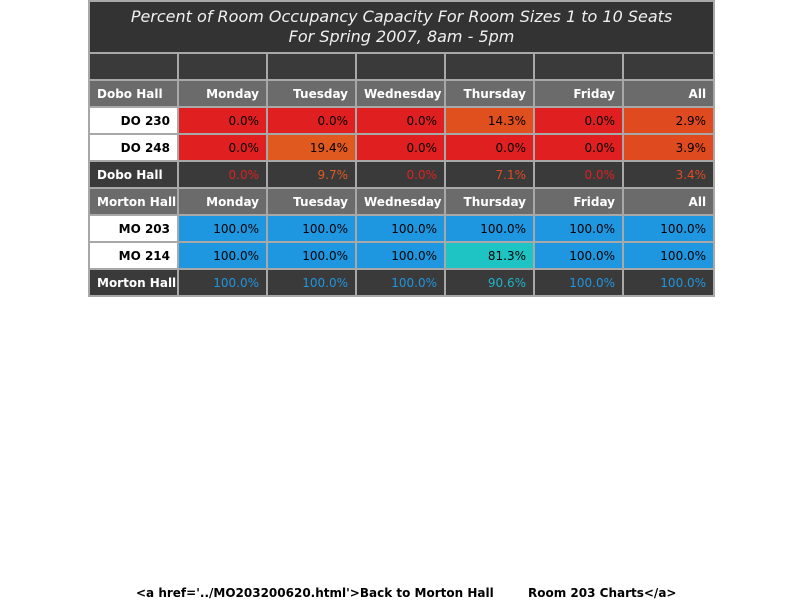 Image resolution: width=800 pixels, height=600 pixels. What do you see at coordinates (133, 120) in the screenshot?
I see `room-name: DO 230` at bounding box center [133, 120].